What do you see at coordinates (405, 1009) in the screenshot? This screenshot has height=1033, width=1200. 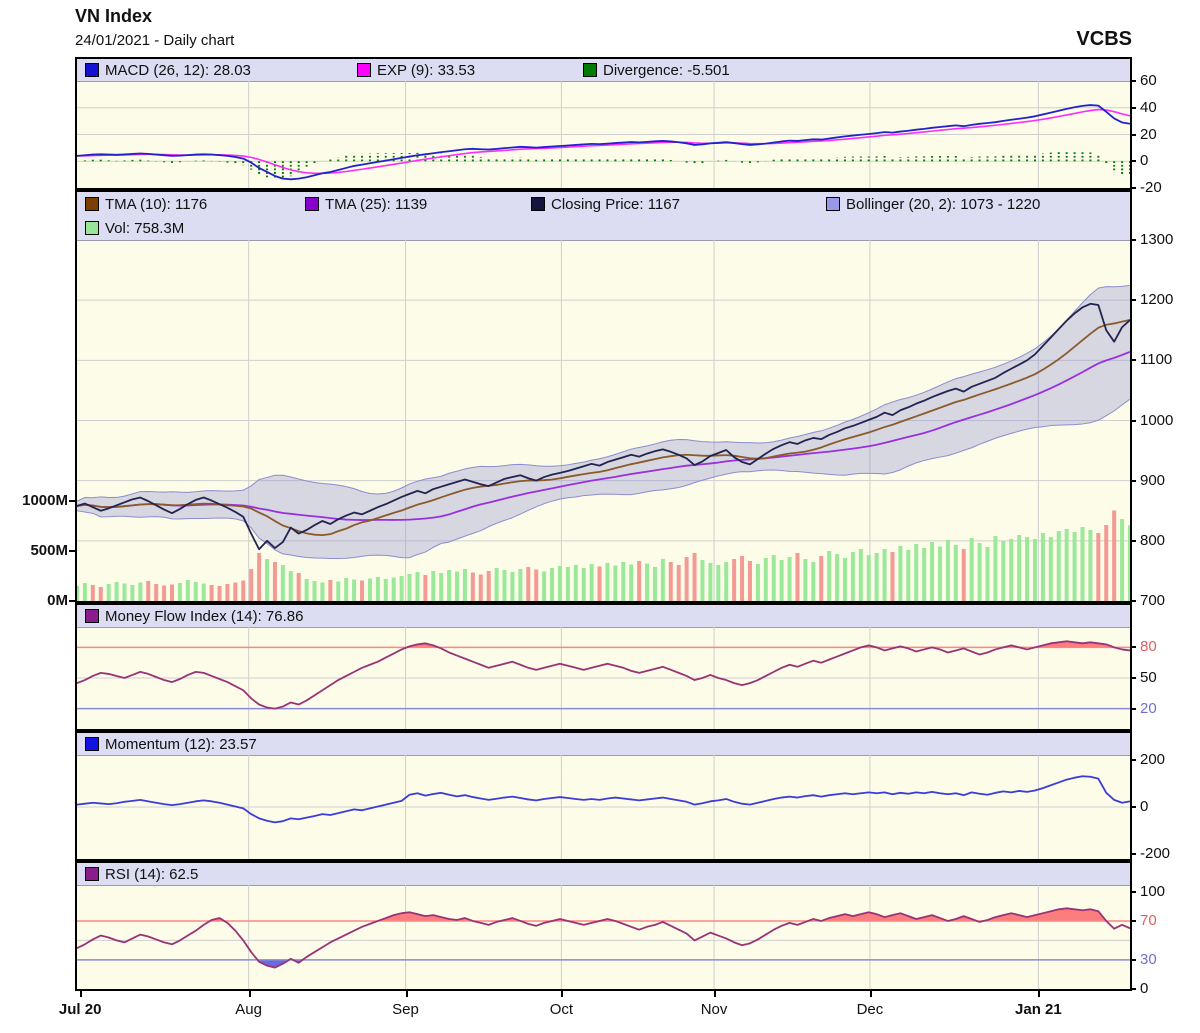 I see `x-axis-label: Sep` at bounding box center [405, 1009].